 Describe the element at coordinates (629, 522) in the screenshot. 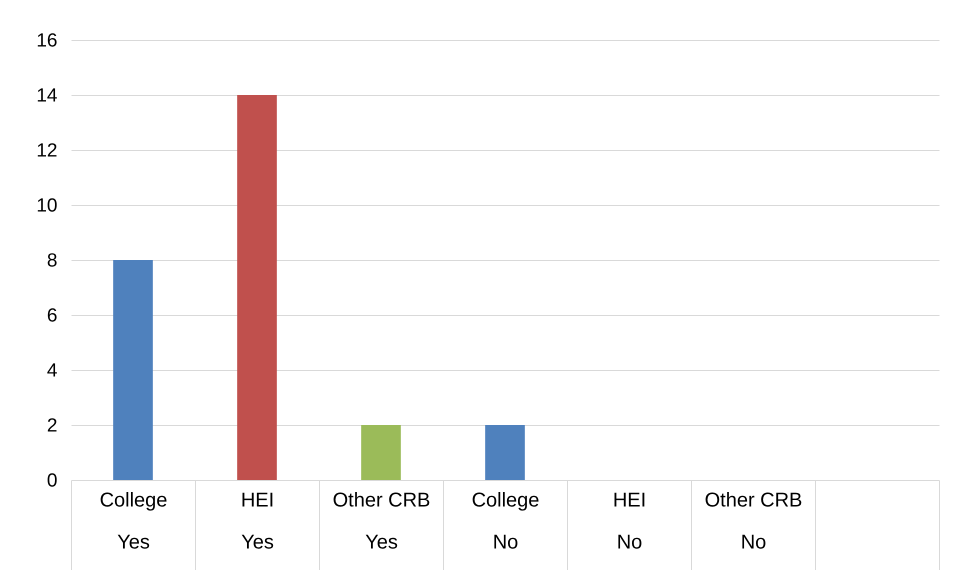

I see `x-tick-label: HEI No` at that location.